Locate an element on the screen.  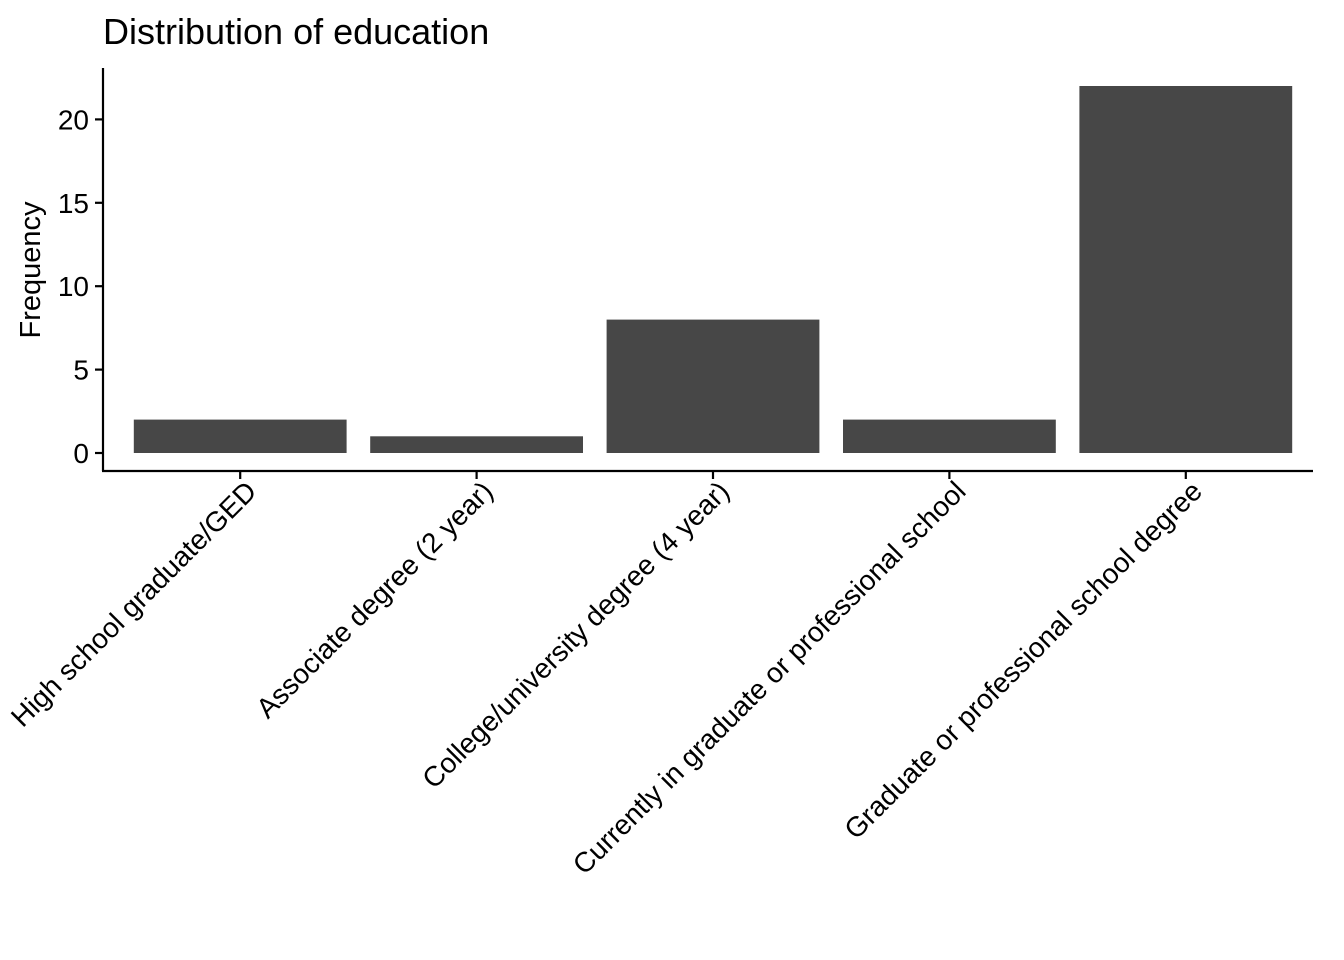
y-tick-label-0: 0 is located at coordinates (81, 453).